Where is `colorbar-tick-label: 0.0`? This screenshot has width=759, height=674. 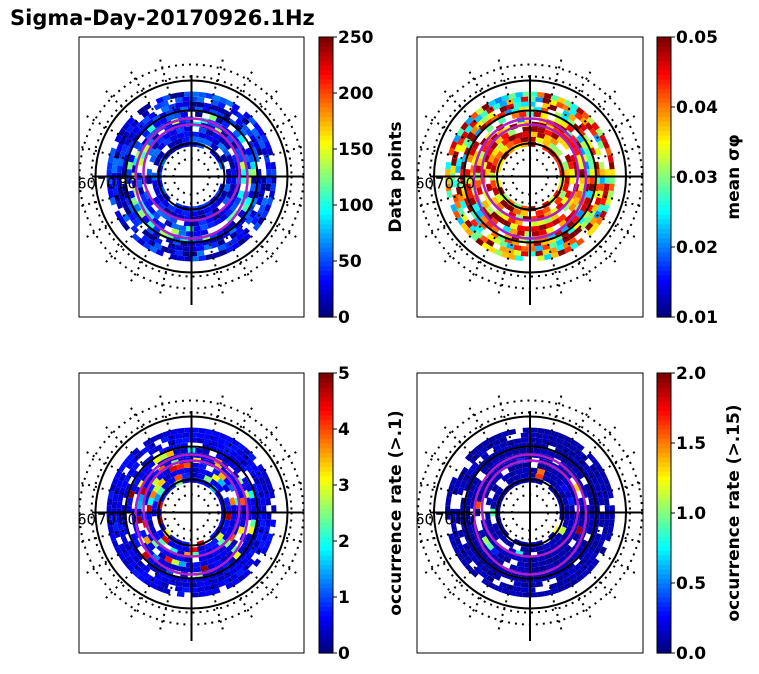 colorbar-tick-label: 0.0 is located at coordinates (691, 654).